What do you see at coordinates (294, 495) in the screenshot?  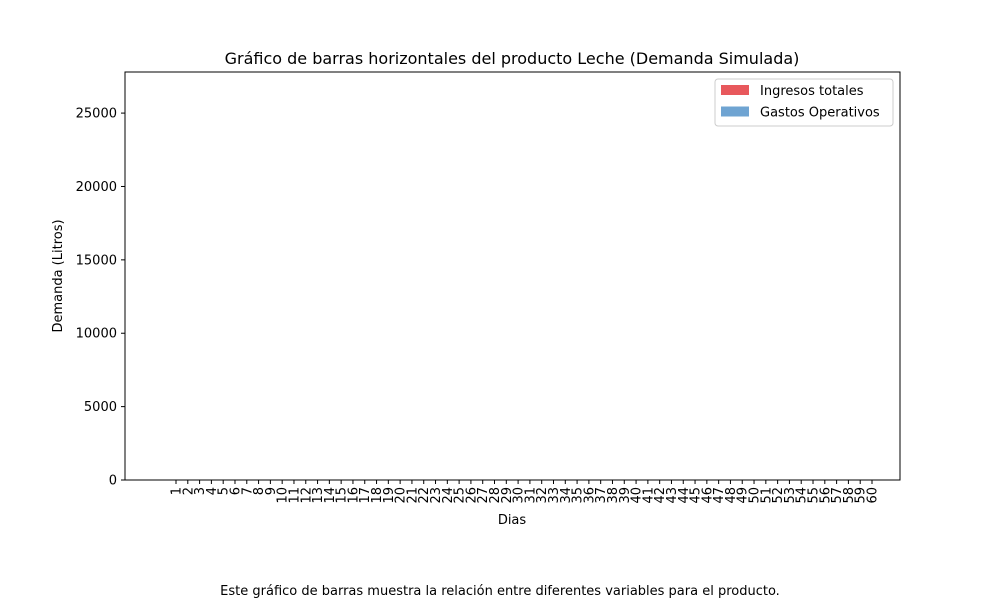 I see `x-tick-label: 11` at bounding box center [294, 495].